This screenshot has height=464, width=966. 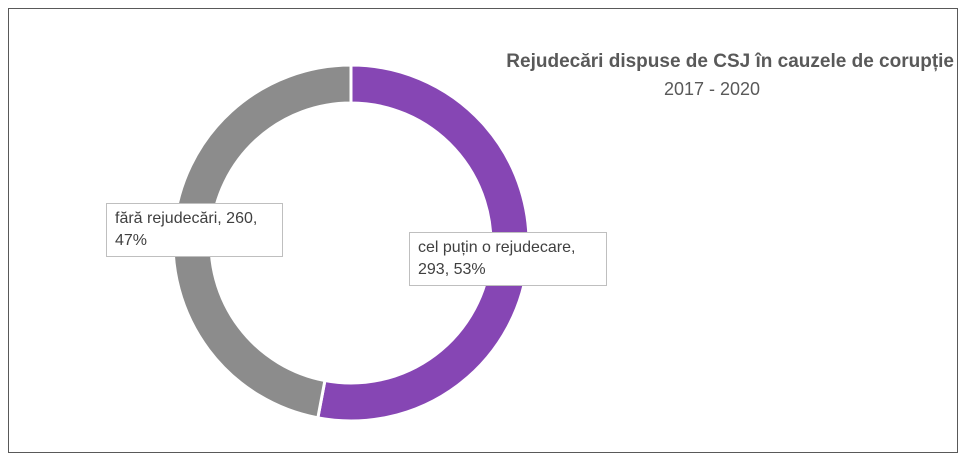 I want to click on data-label: cel puțin o rejudecare, 293, 53%, so click(x=508, y=259).